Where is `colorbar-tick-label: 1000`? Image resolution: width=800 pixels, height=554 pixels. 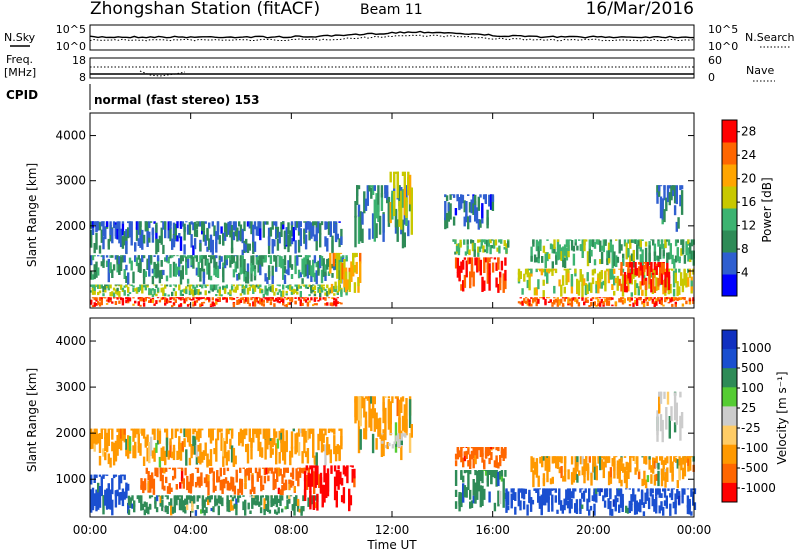
colorbar-tick-label: 1000 is located at coordinates (756, 348).